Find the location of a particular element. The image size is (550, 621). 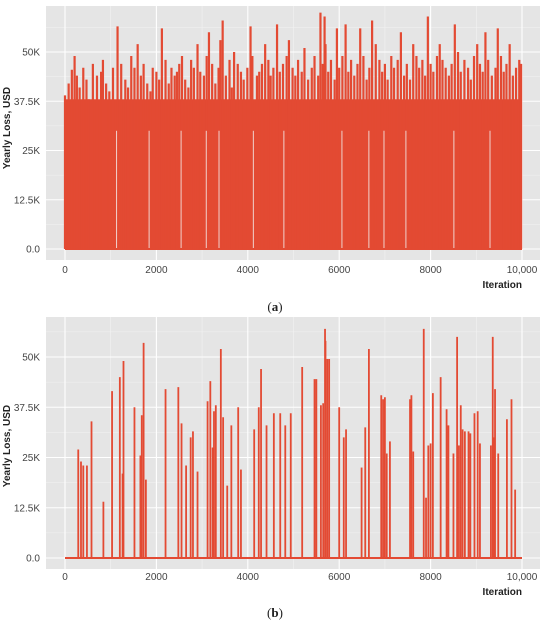

caption-b: (b) is located at coordinates (275, 612).